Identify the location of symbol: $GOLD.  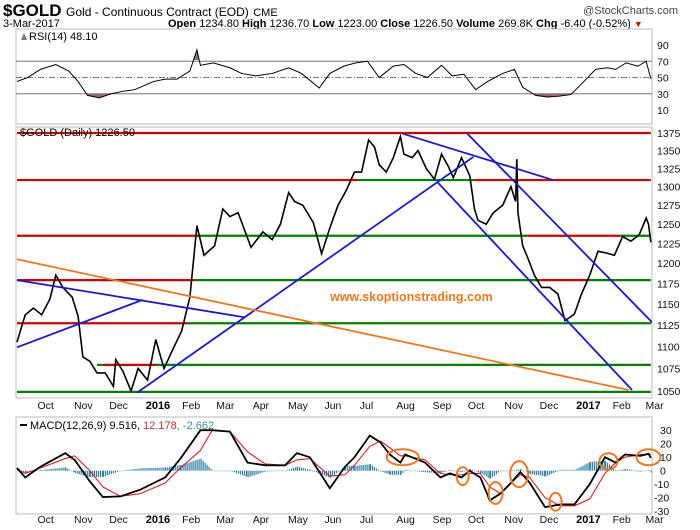
(32, 10).